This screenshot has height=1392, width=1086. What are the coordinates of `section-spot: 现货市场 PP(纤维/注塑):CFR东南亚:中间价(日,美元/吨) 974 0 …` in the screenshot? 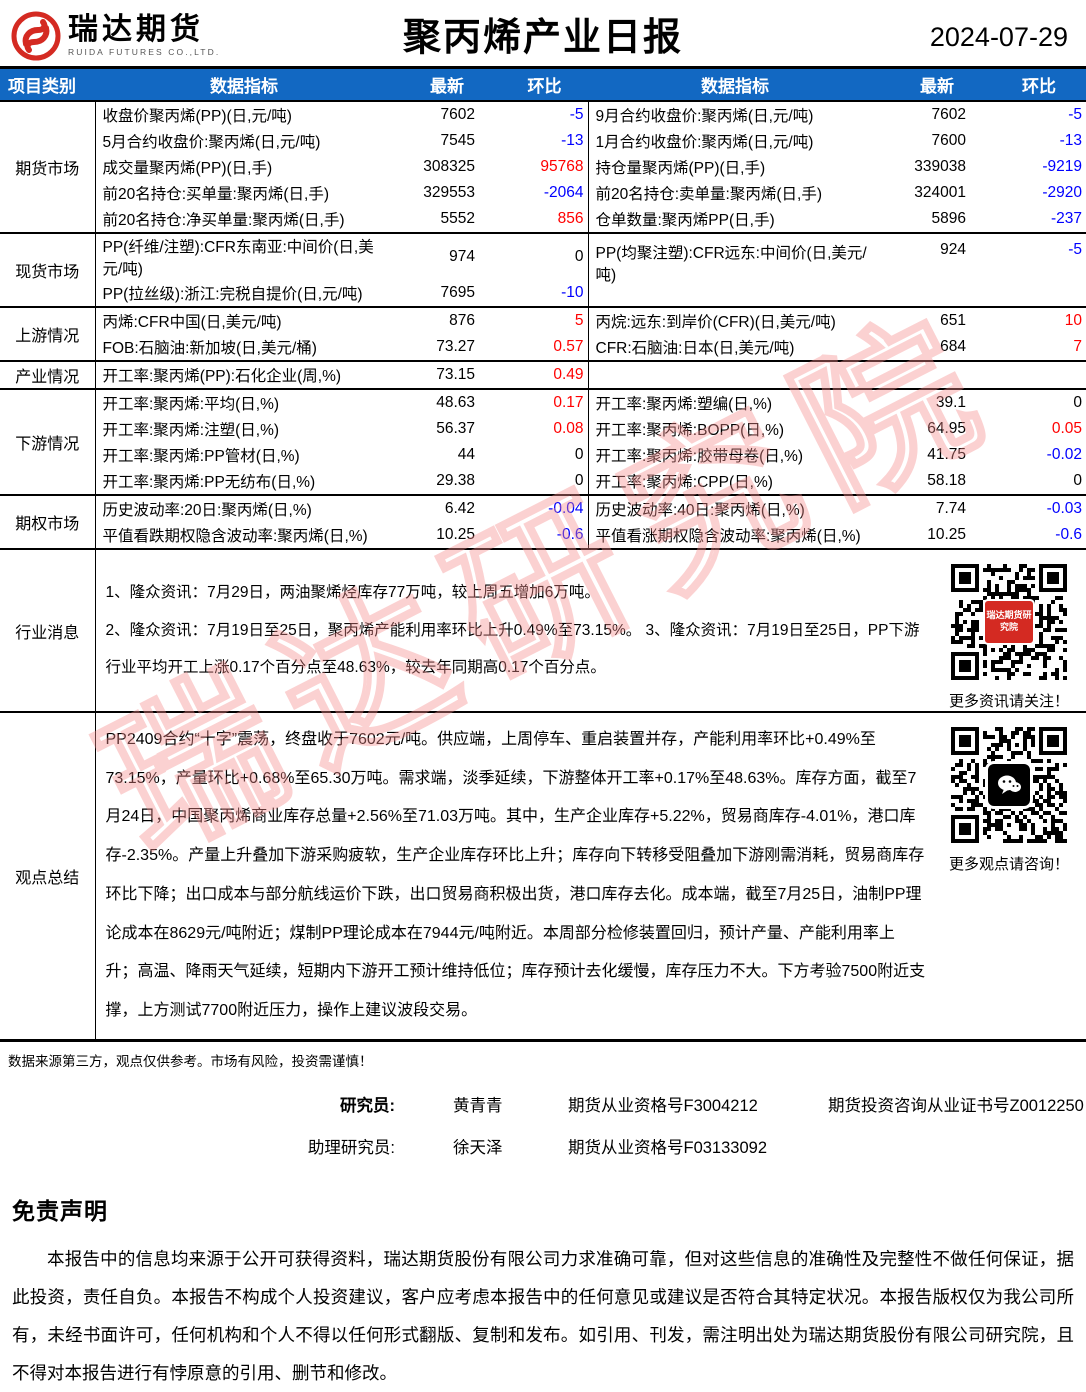 It's located at (543, 270).